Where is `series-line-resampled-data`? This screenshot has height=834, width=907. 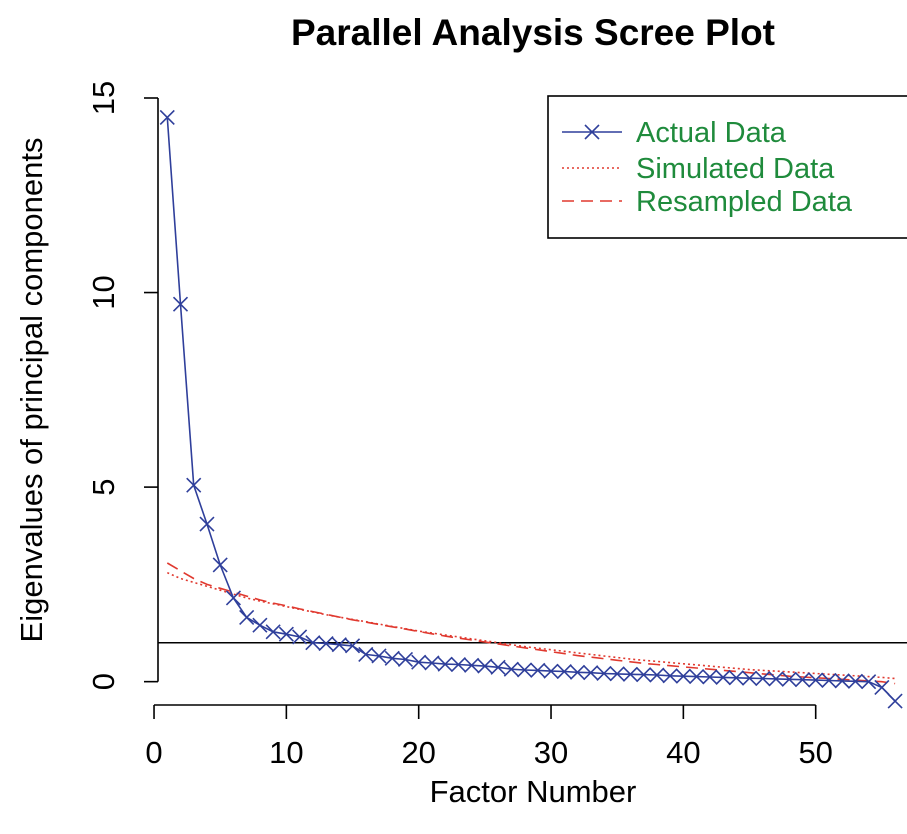 series-line-resampled-data is located at coordinates (531, 623).